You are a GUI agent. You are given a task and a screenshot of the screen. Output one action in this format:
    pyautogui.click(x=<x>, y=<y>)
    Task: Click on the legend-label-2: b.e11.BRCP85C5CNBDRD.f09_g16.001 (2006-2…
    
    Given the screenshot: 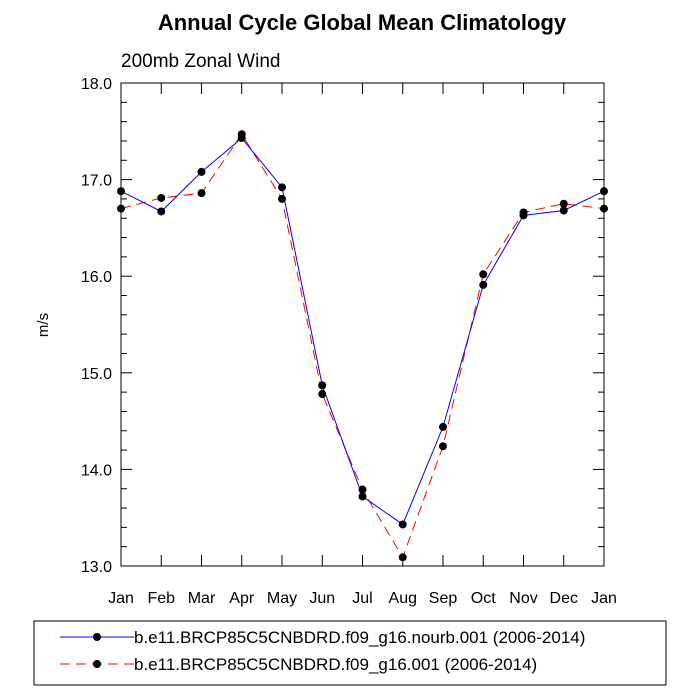 What is the action you would take?
    pyautogui.click(x=335, y=664)
    